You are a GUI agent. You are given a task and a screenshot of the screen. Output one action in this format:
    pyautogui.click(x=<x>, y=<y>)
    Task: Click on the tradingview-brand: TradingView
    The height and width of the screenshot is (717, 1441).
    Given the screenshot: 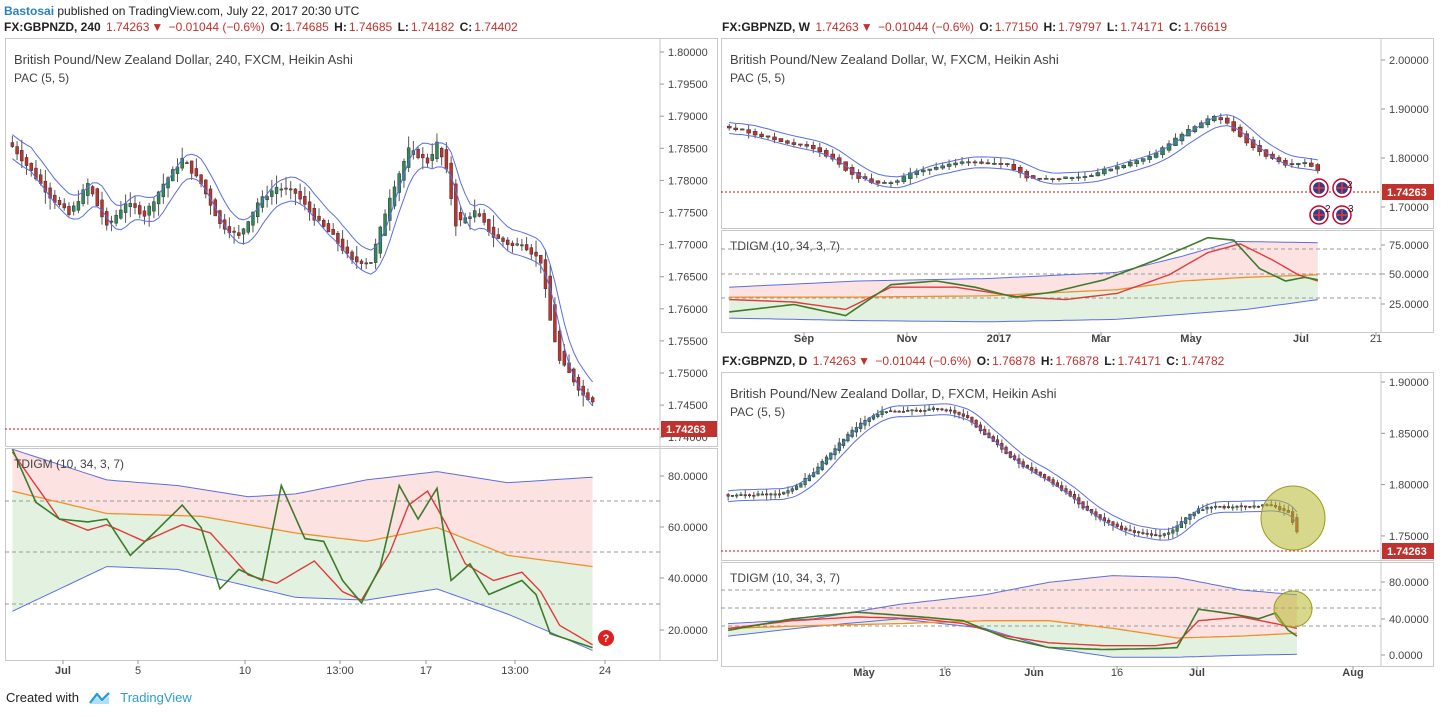 What is the action you would take?
    pyautogui.click(x=156, y=697)
    